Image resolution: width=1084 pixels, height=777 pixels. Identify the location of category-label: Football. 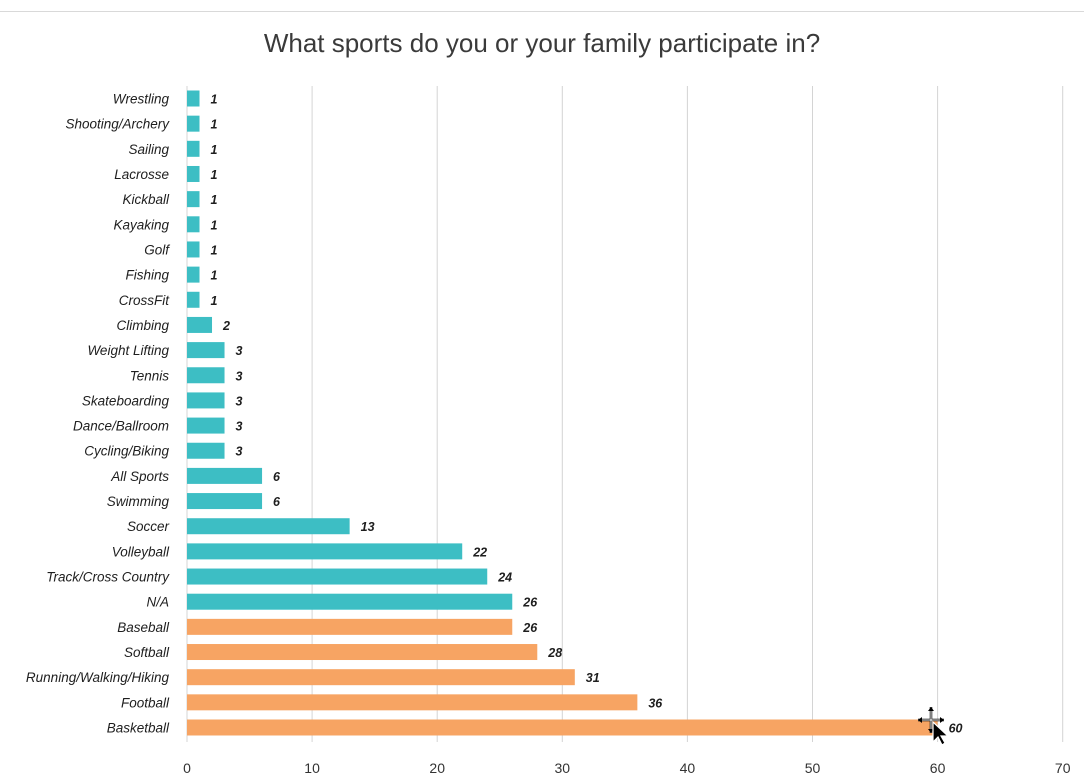
(145, 702).